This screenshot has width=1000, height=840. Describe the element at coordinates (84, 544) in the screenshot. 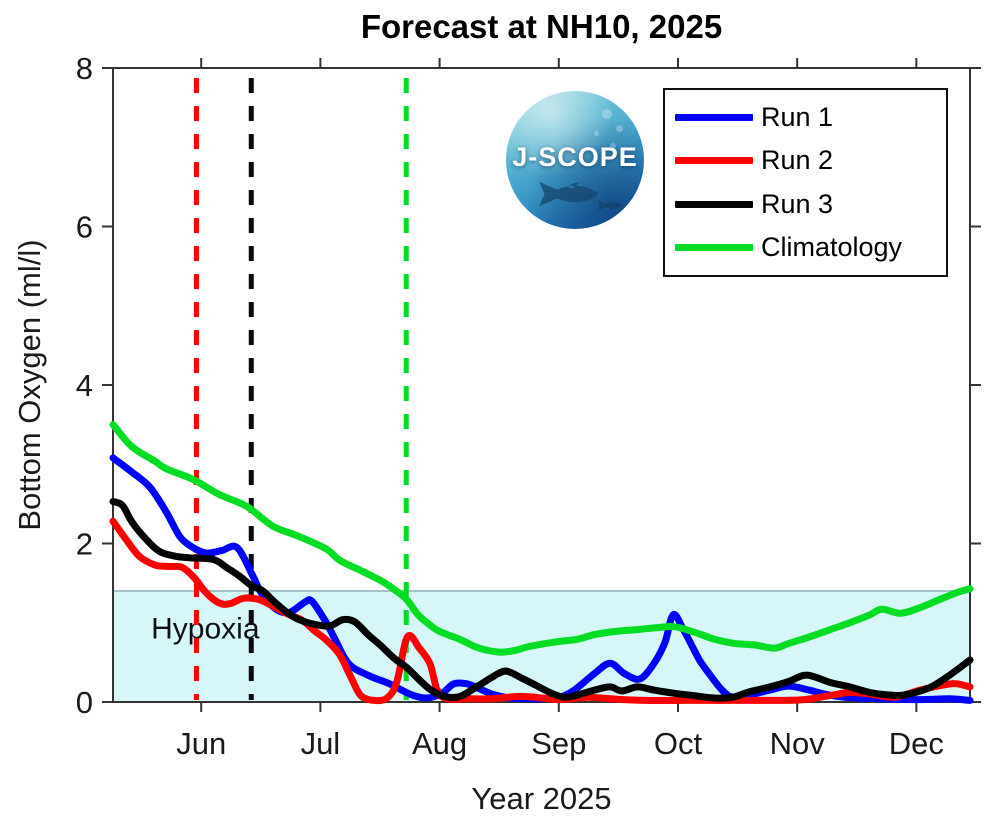

I see `y-tick-label: 2` at that location.